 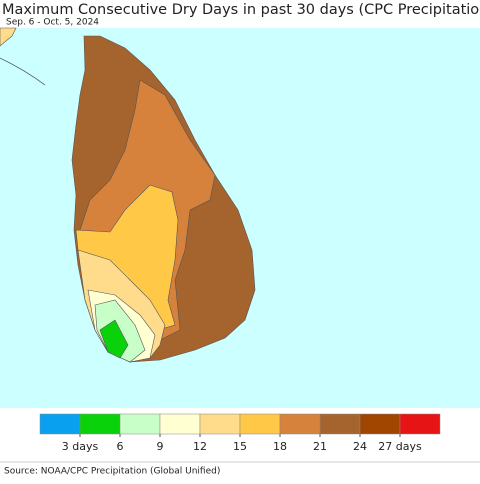 What do you see at coordinates (8, 37) in the screenshot?
I see `india-coast` at bounding box center [8, 37].